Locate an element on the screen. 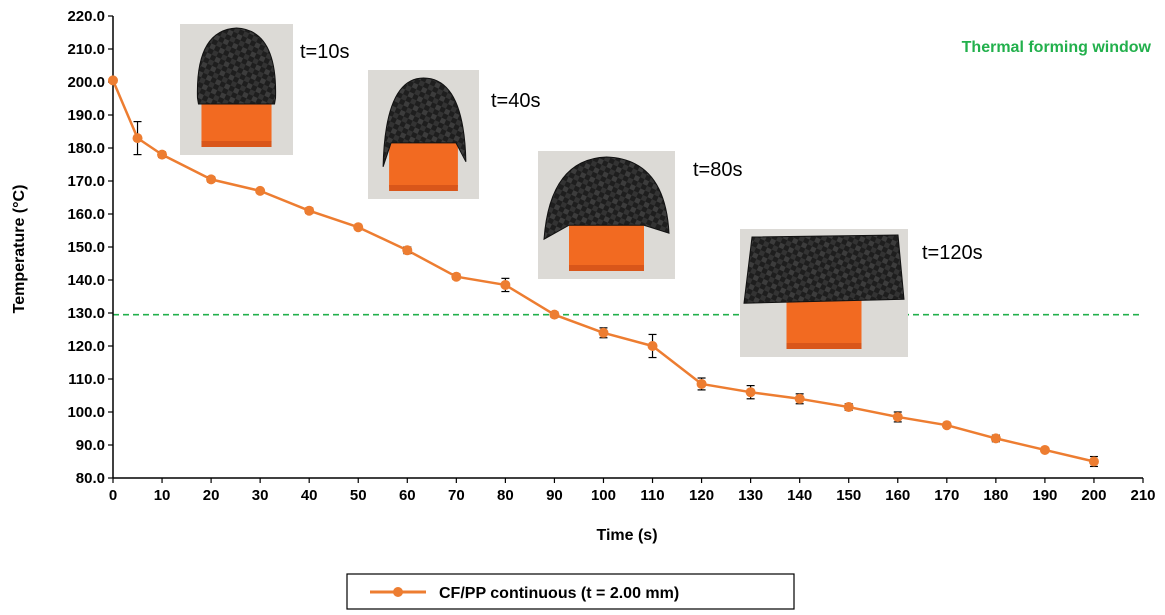 The image size is (1165, 615). x-tick-label: 40 is located at coordinates (309, 495).